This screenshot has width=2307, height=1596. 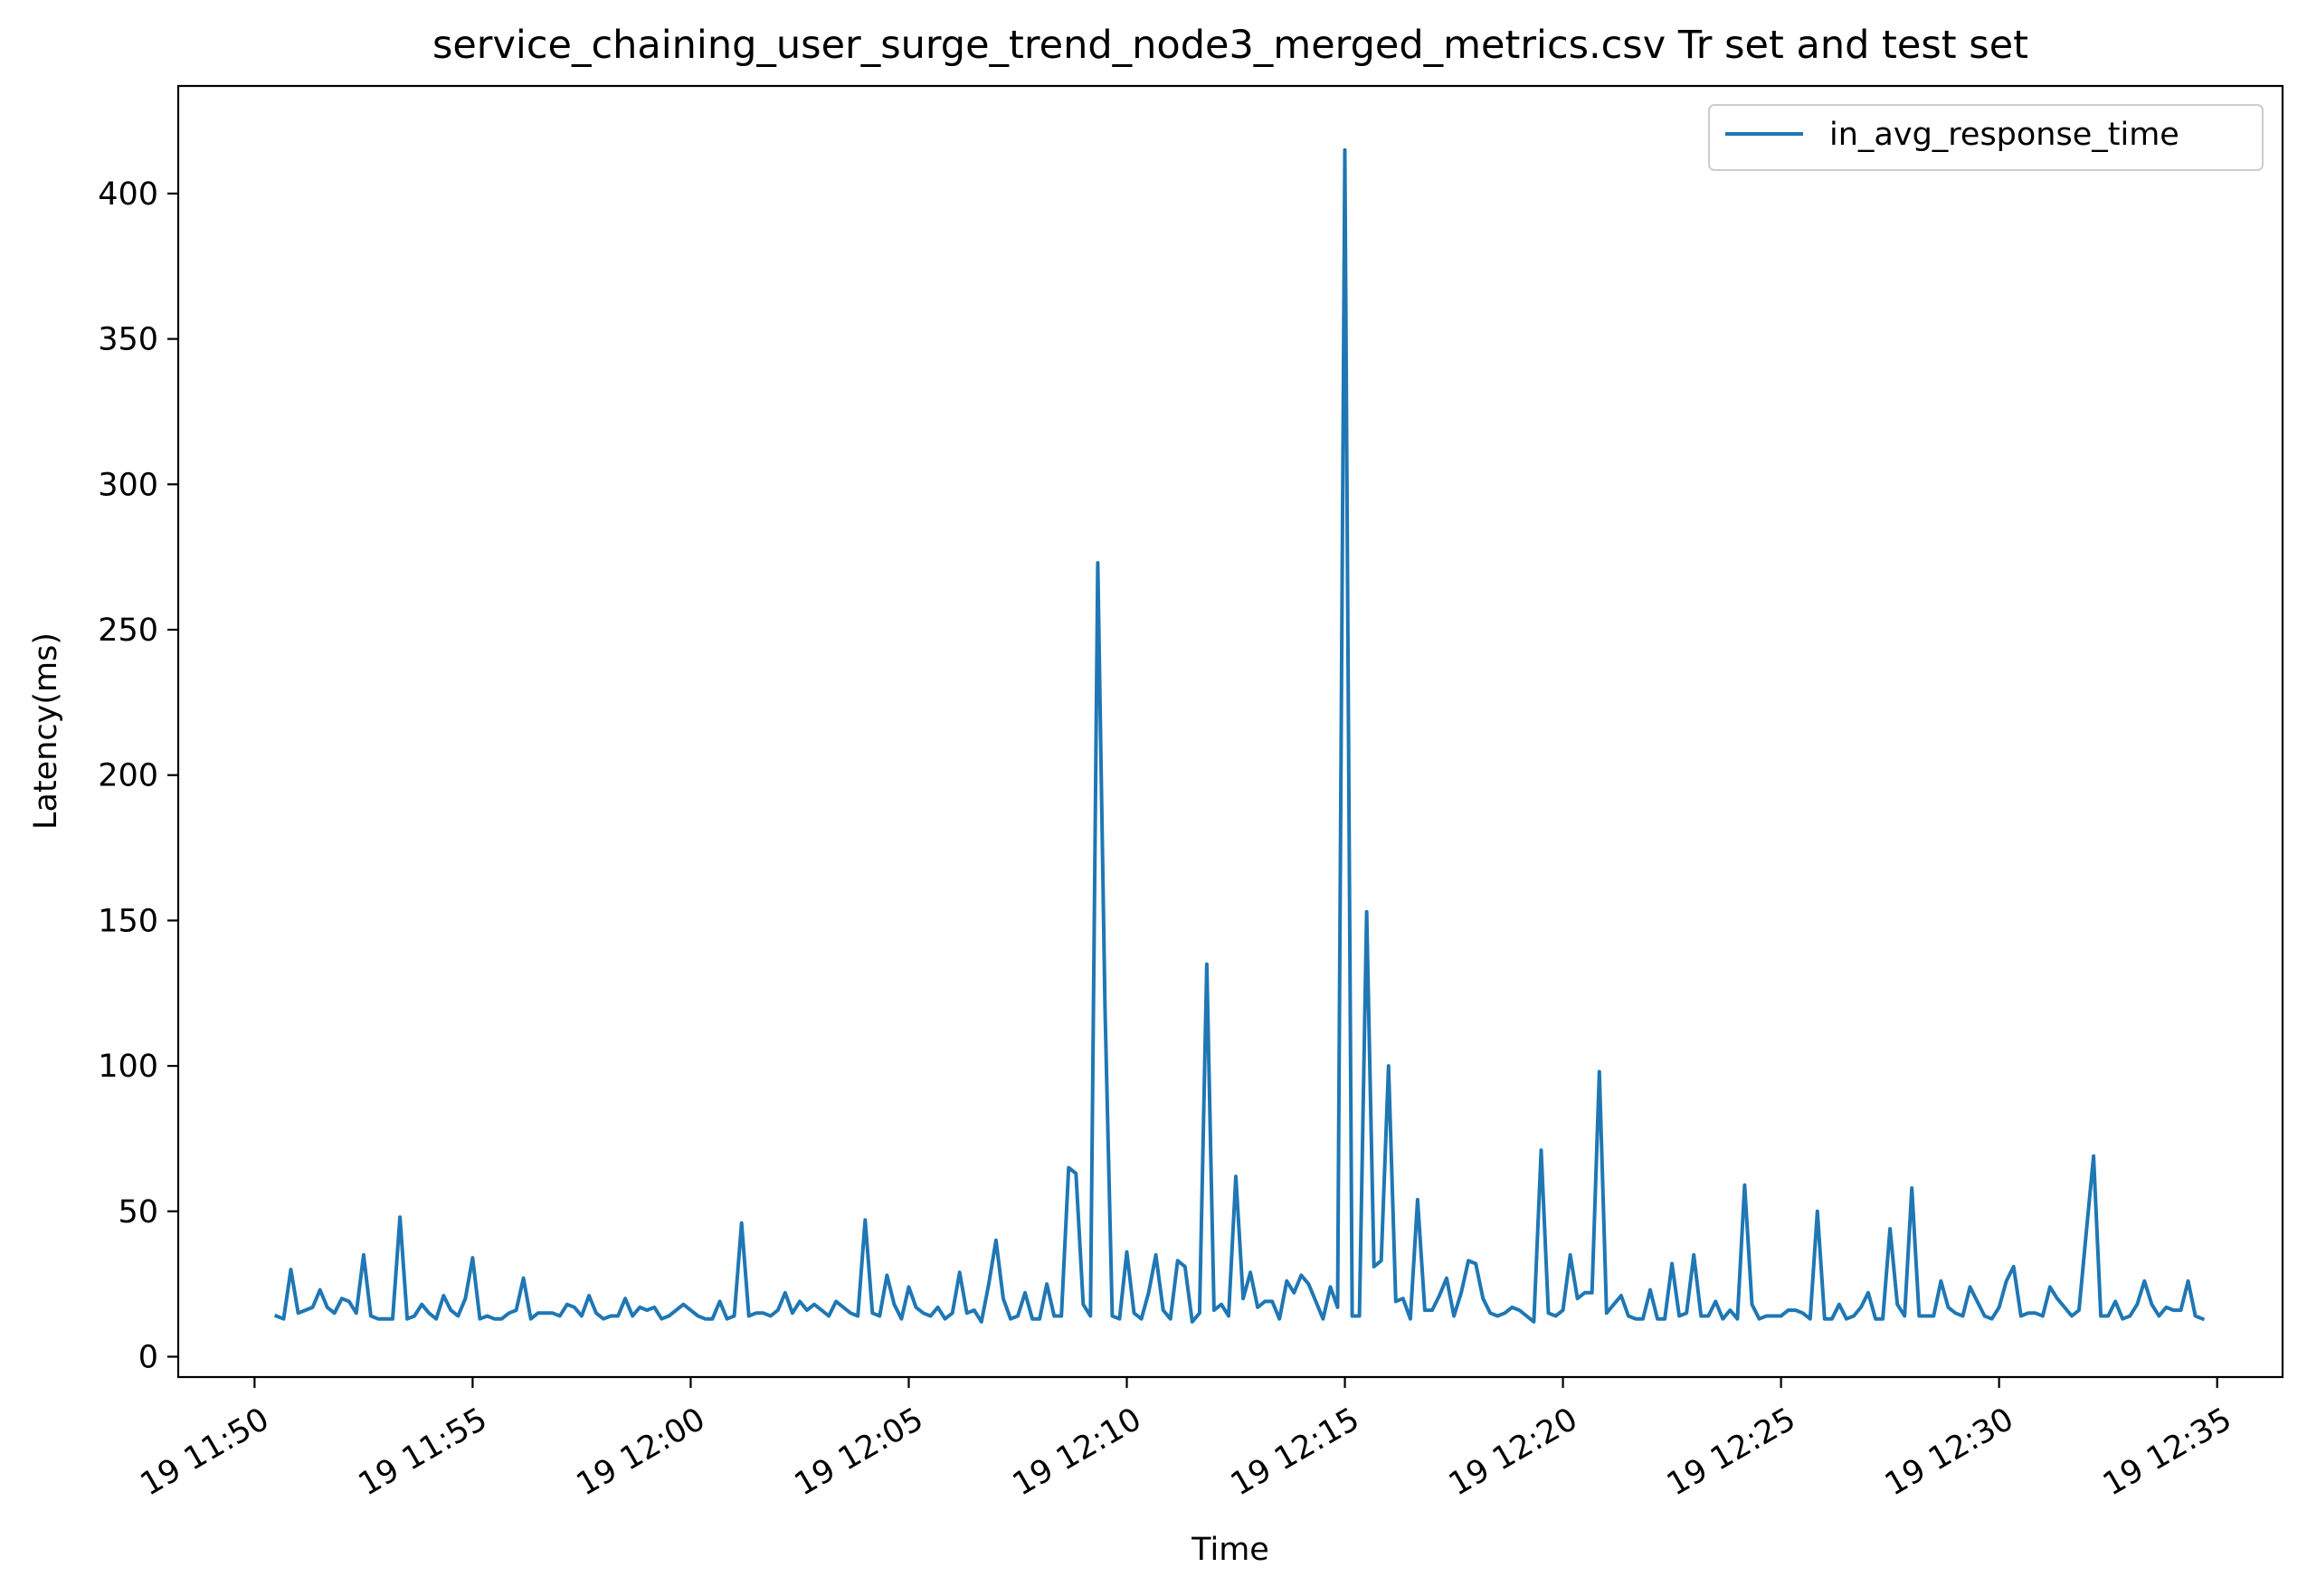 I want to click on legend: in_avg_response_time, so click(x=1986, y=137).